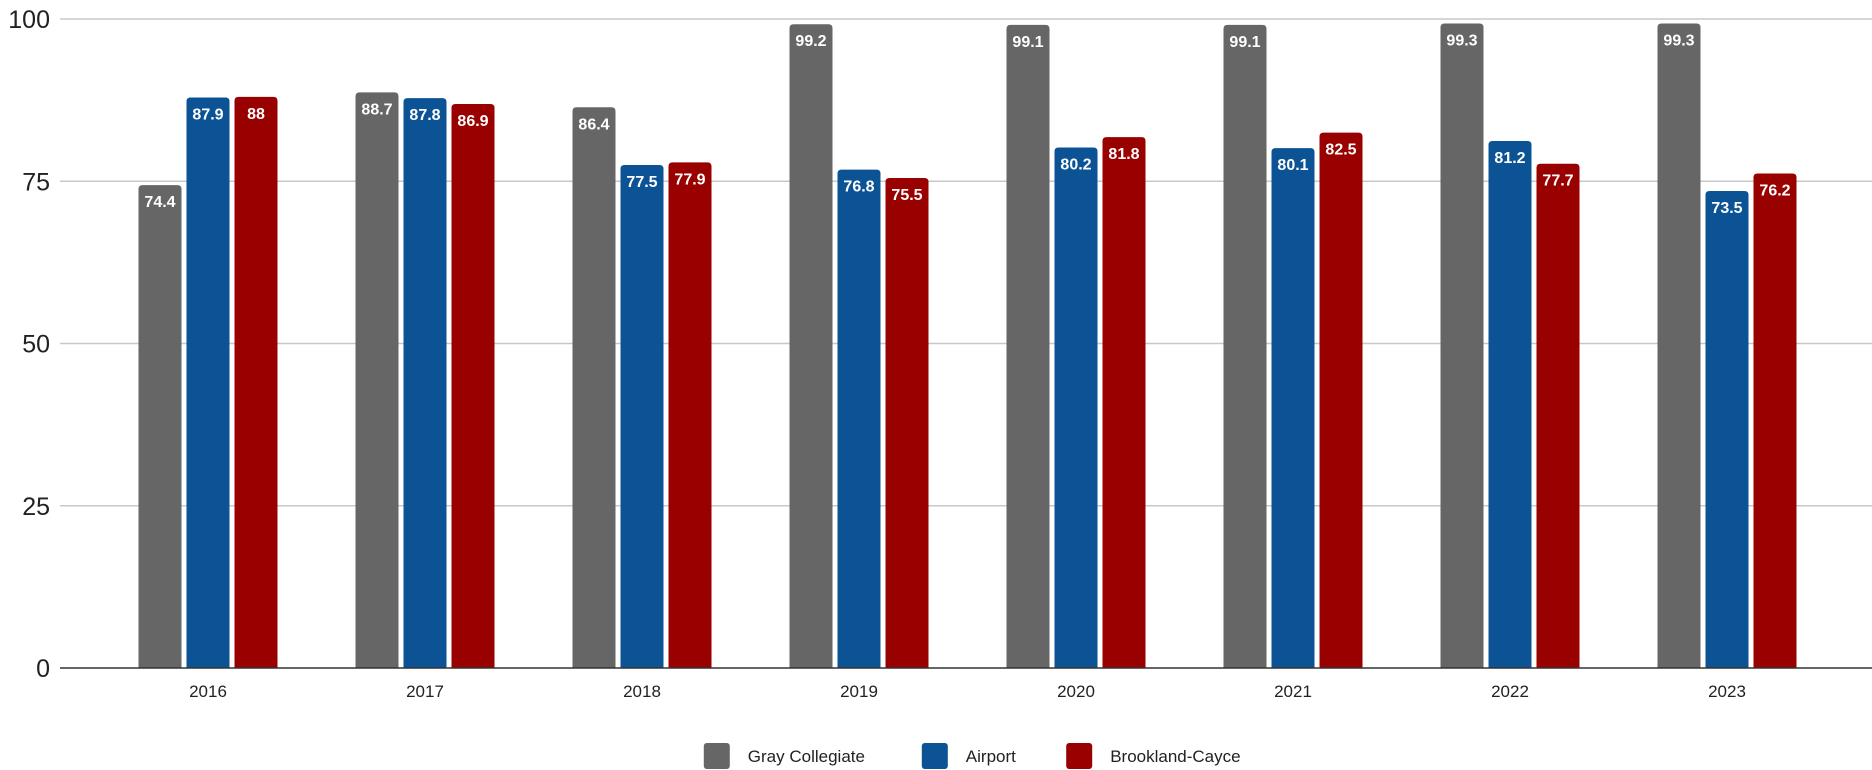  I want to click on bar-airport-2018, so click(642, 416).